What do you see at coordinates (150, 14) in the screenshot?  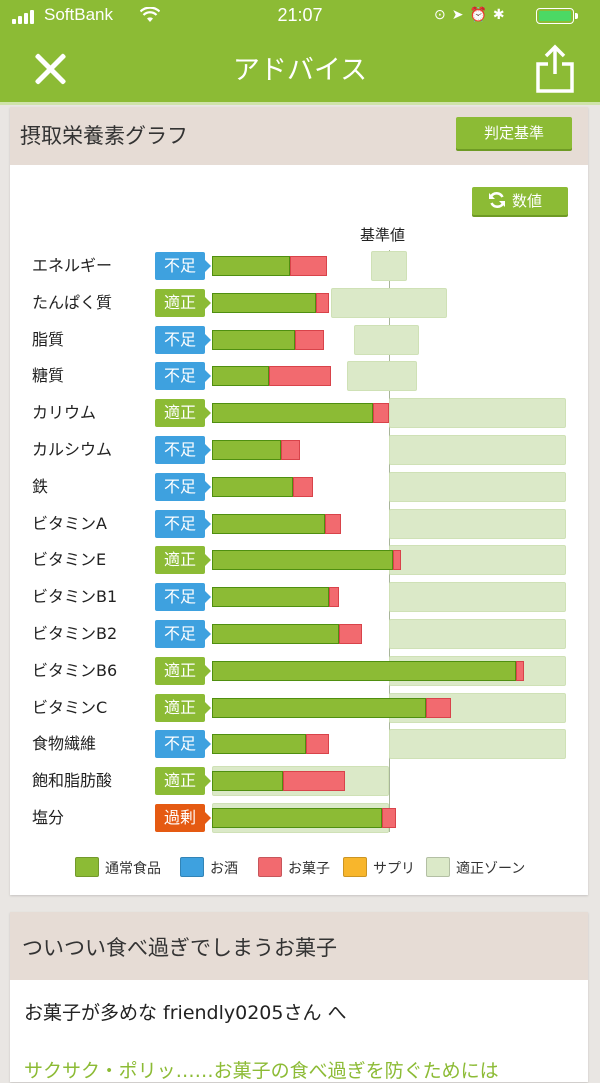 I see `wifi-icon` at bounding box center [150, 14].